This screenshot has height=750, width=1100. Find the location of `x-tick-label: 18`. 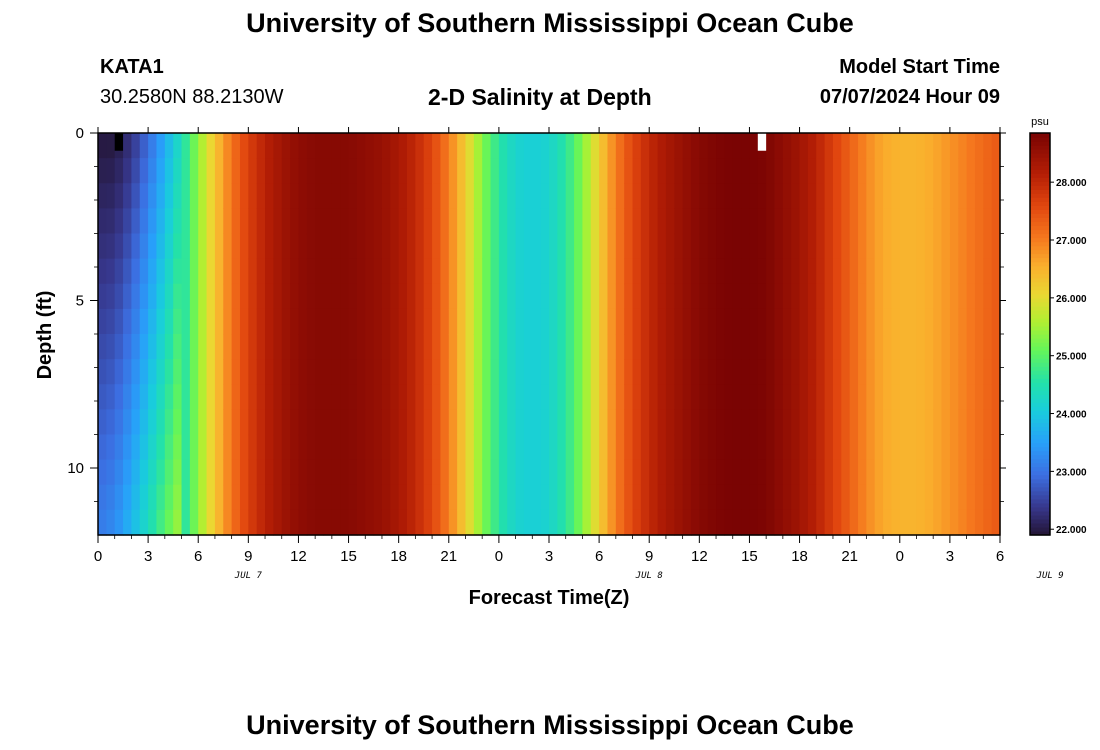

x-tick-label: 18 is located at coordinates (799, 556).